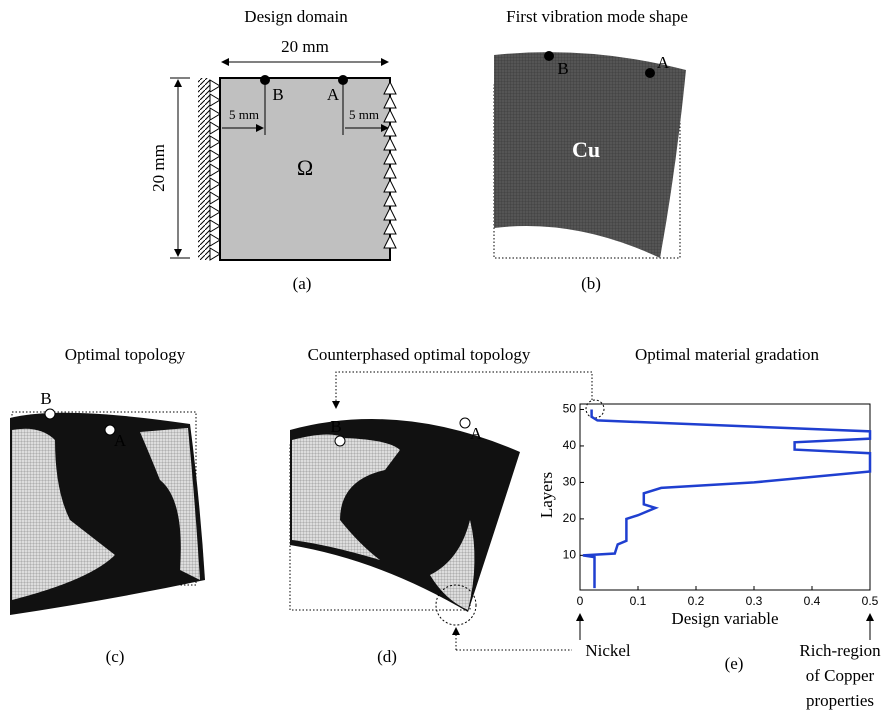 This screenshot has height=714, width=887. Describe the element at coordinates (638, 601) in the screenshot. I see `x-tick-label: 0.1` at that location.